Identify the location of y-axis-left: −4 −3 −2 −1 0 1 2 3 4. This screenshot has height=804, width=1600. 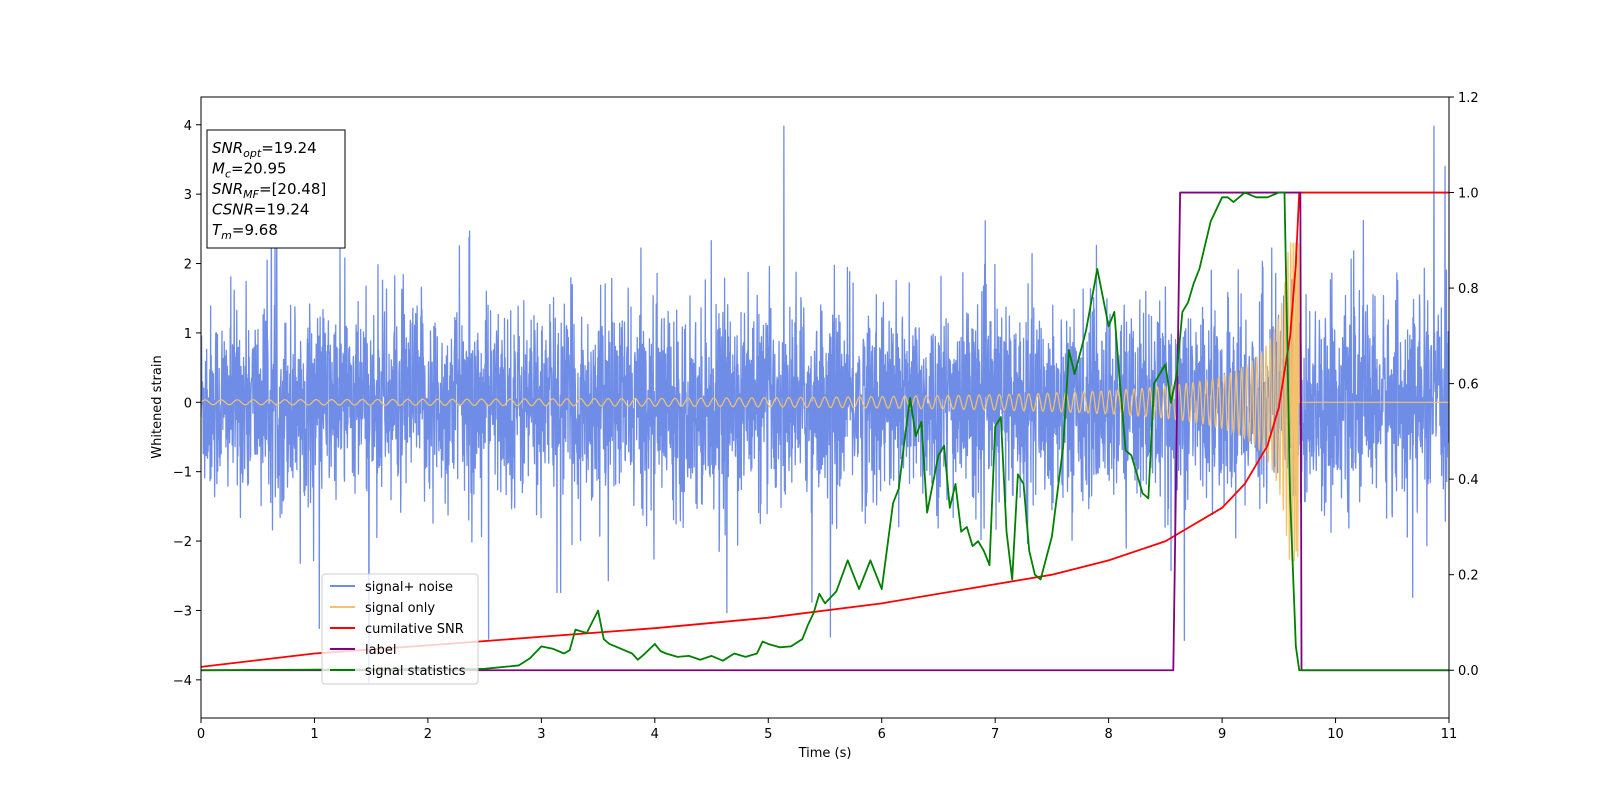
(187, 404).